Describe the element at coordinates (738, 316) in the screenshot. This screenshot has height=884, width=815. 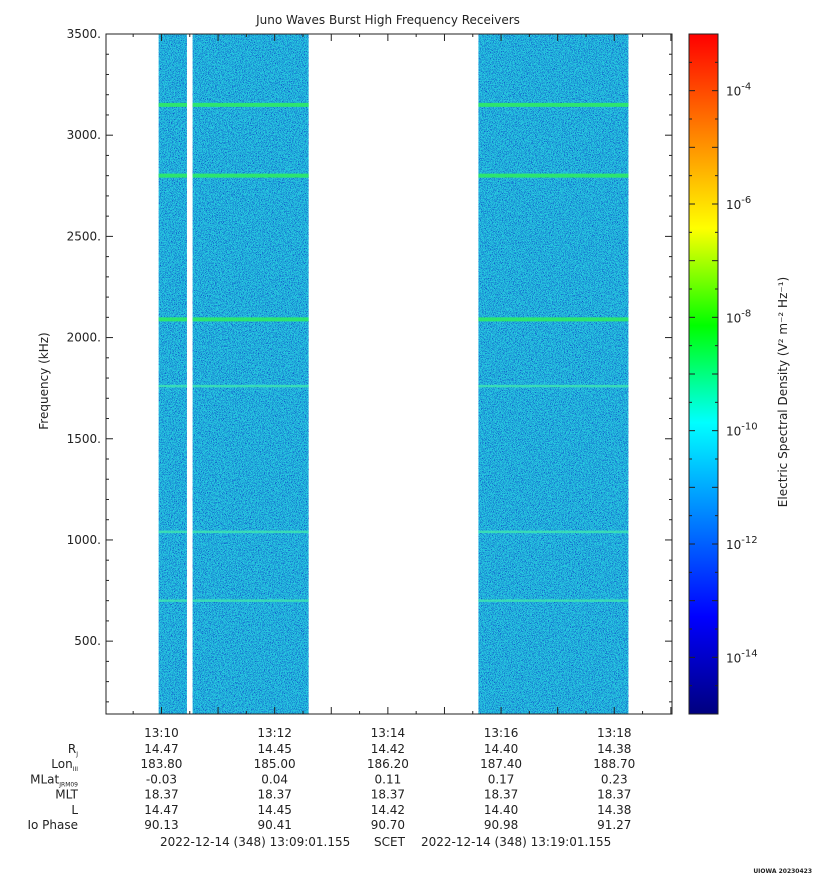
I see `colorbar-tick-label: 10⁻⁸` at that location.